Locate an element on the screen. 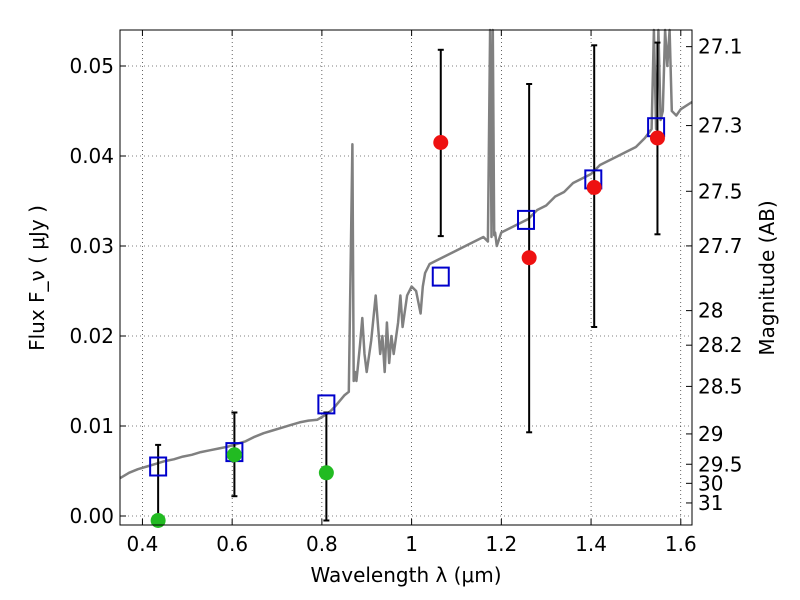 This screenshot has width=800, height=600. right-tick-label: 30 is located at coordinates (710, 483).